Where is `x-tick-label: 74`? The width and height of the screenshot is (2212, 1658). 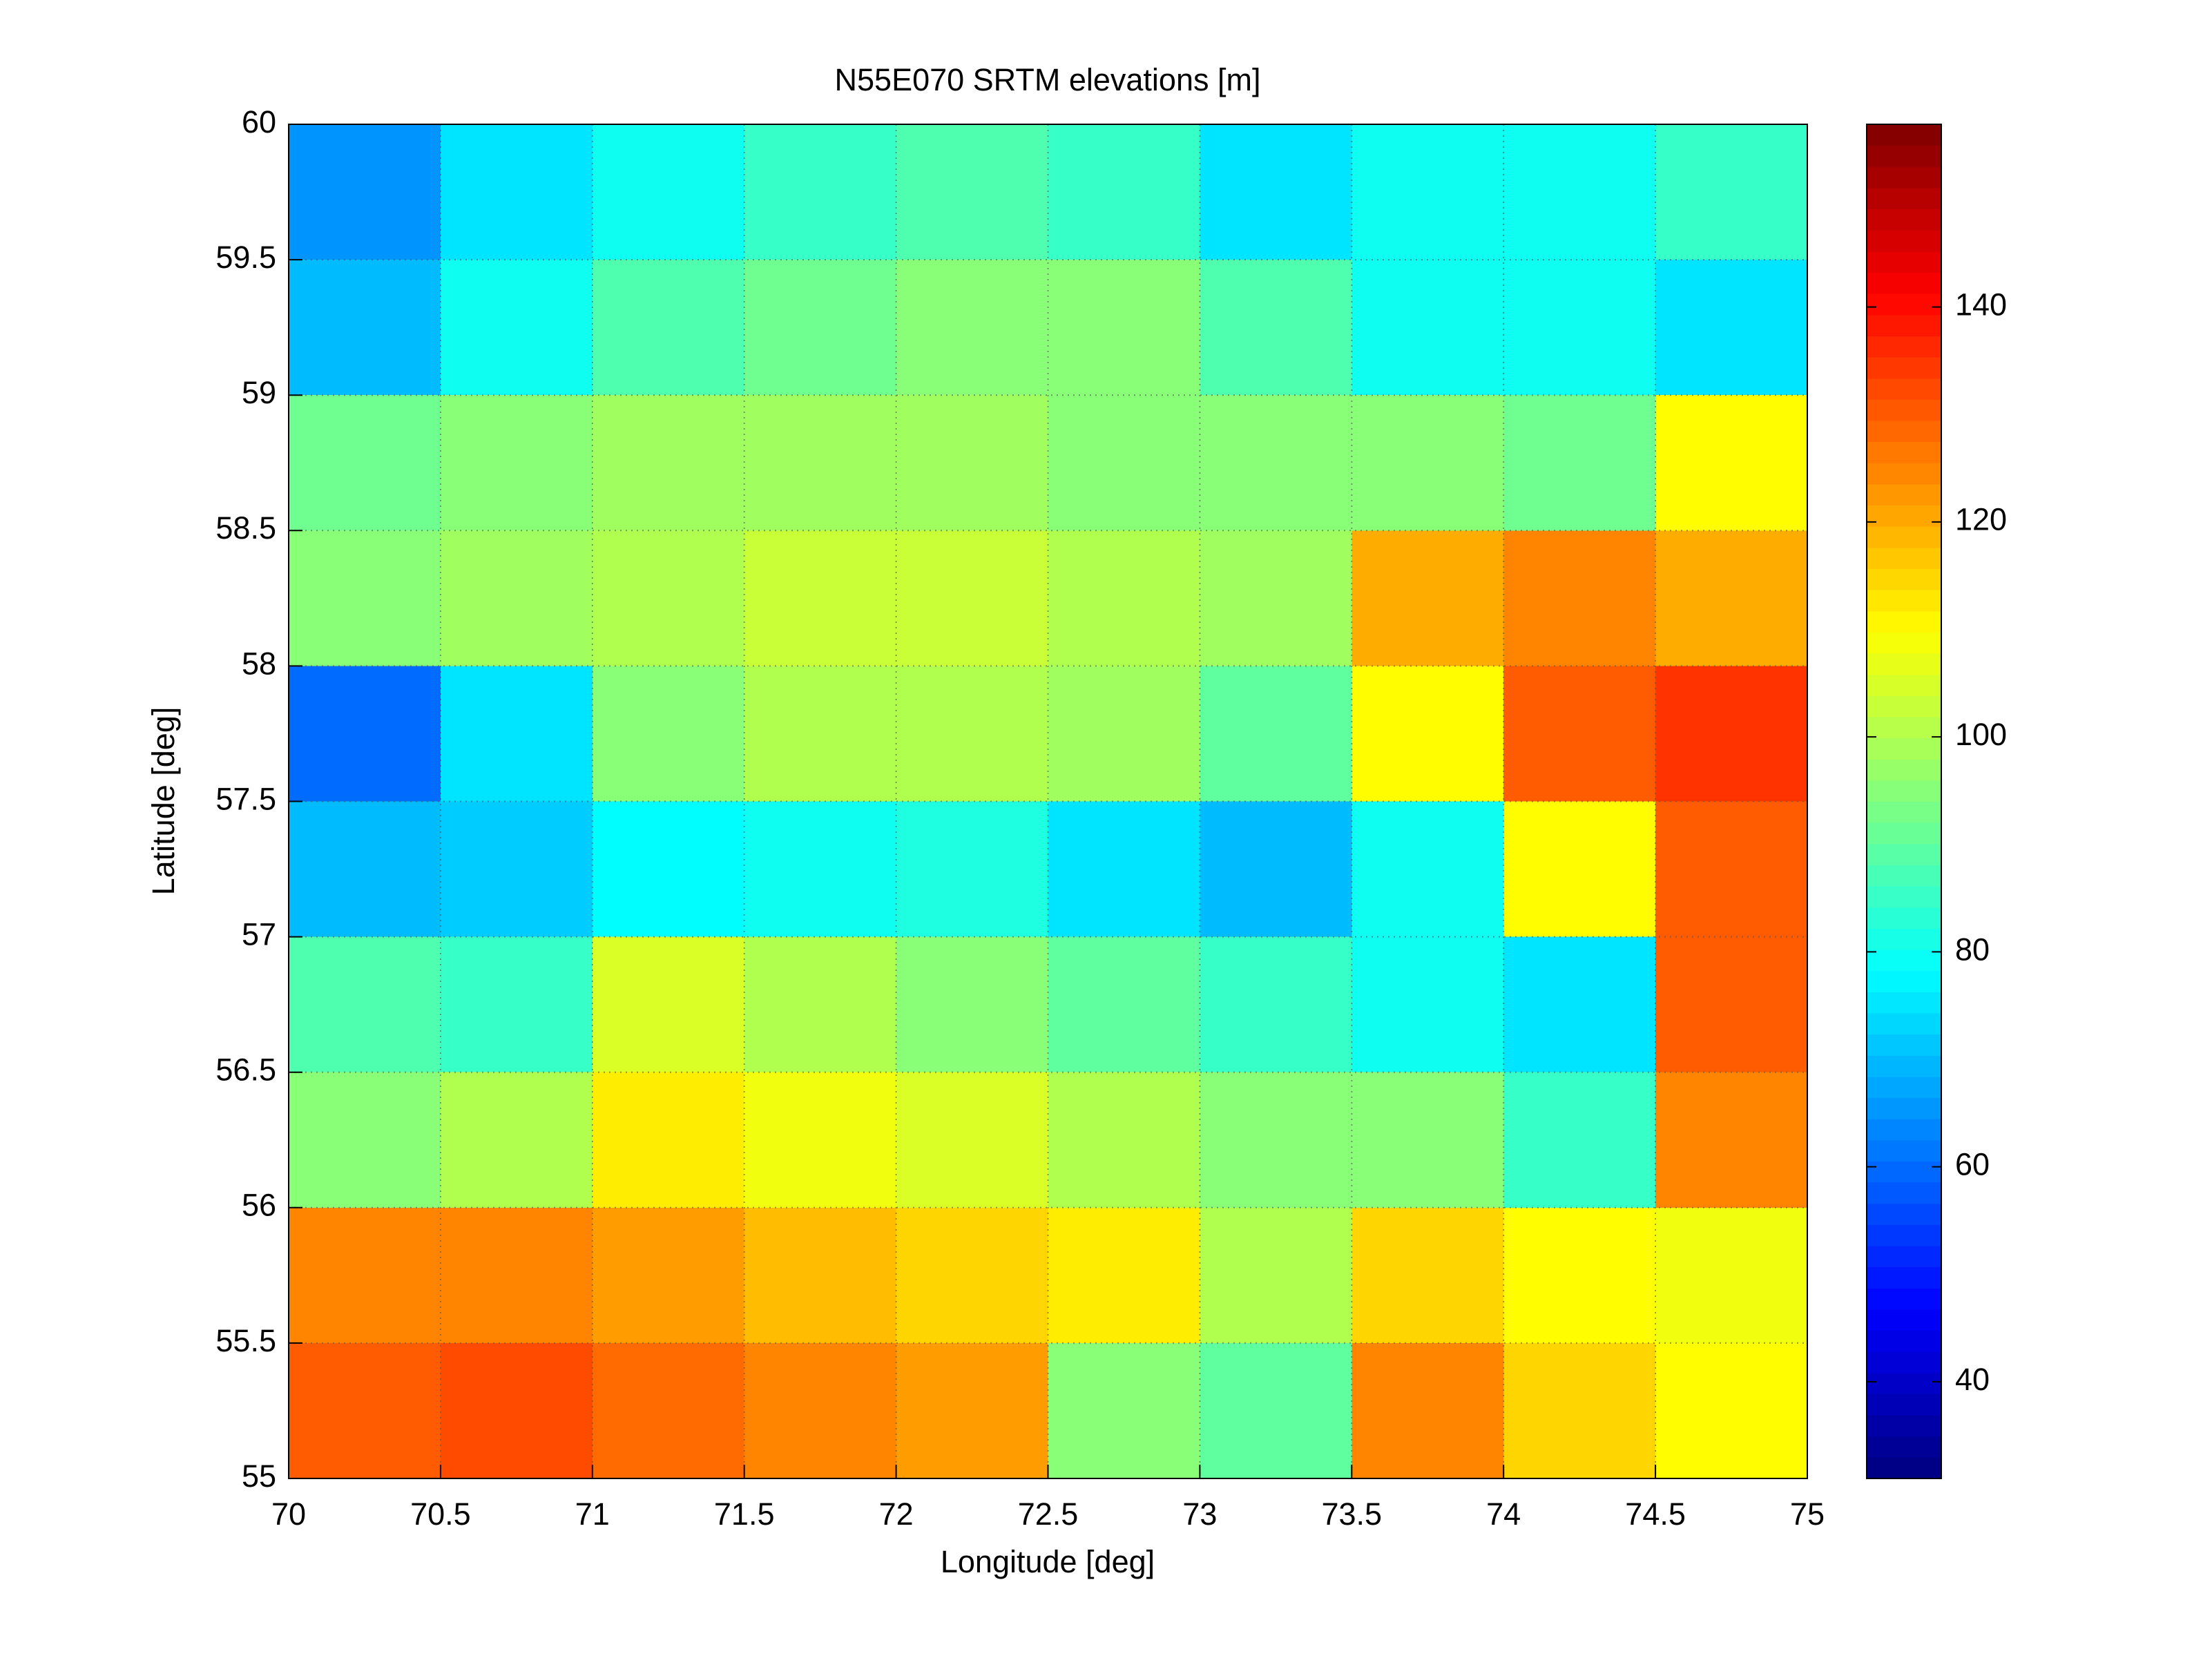 x-tick-label: 74 is located at coordinates (1504, 1514).